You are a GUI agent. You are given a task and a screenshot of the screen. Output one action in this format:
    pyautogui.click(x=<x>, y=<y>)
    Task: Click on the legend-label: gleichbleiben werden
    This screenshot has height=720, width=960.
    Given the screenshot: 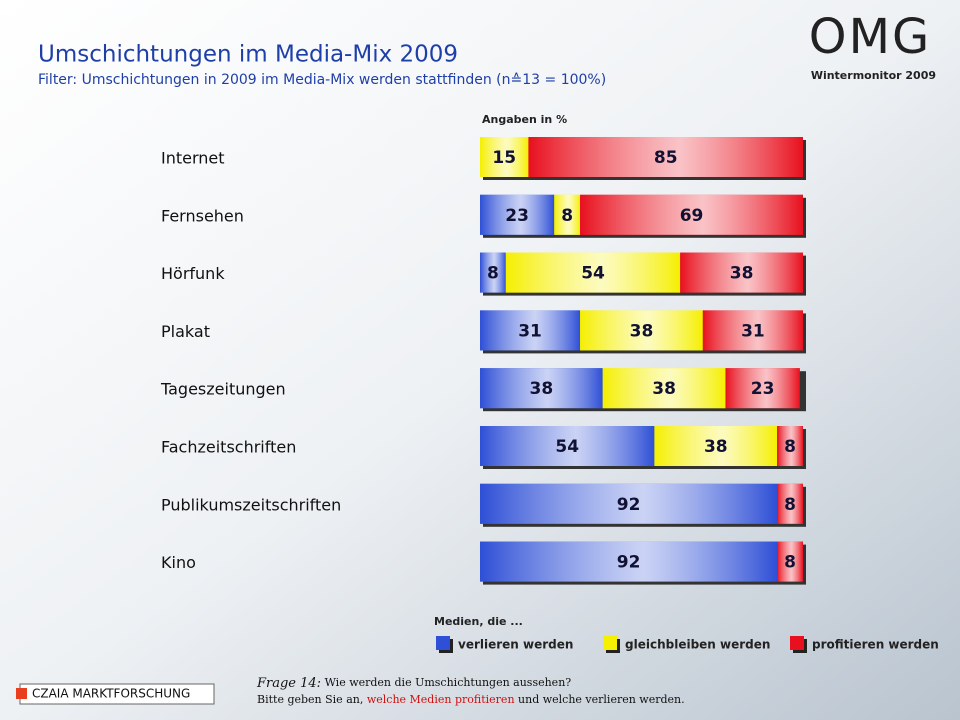 What is the action you would take?
    pyautogui.click(x=697, y=645)
    